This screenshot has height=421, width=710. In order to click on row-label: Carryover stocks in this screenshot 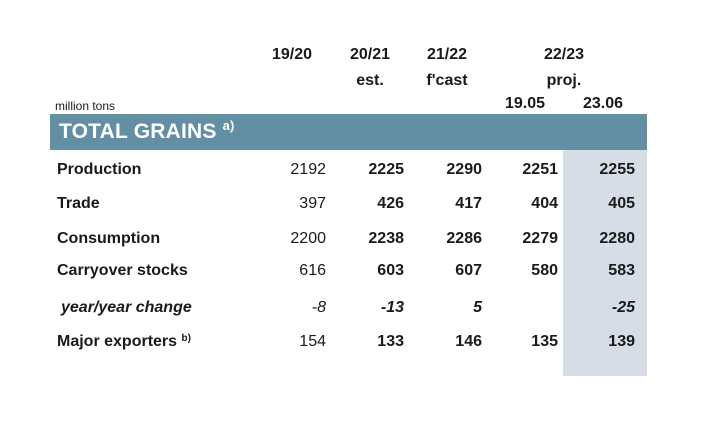, I will do `click(122, 271)`.